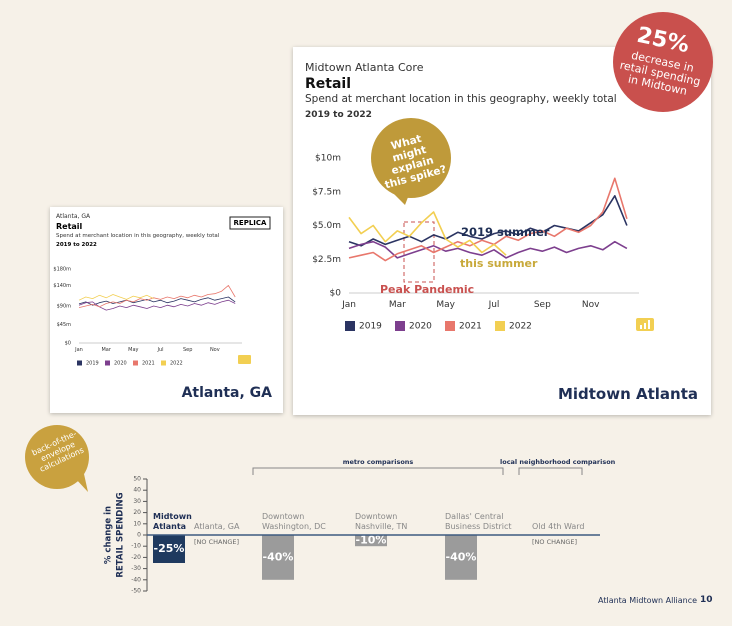  Describe the element at coordinates (217, 526) in the screenshot. I see `category-label: Atlanta, GA` at that location.